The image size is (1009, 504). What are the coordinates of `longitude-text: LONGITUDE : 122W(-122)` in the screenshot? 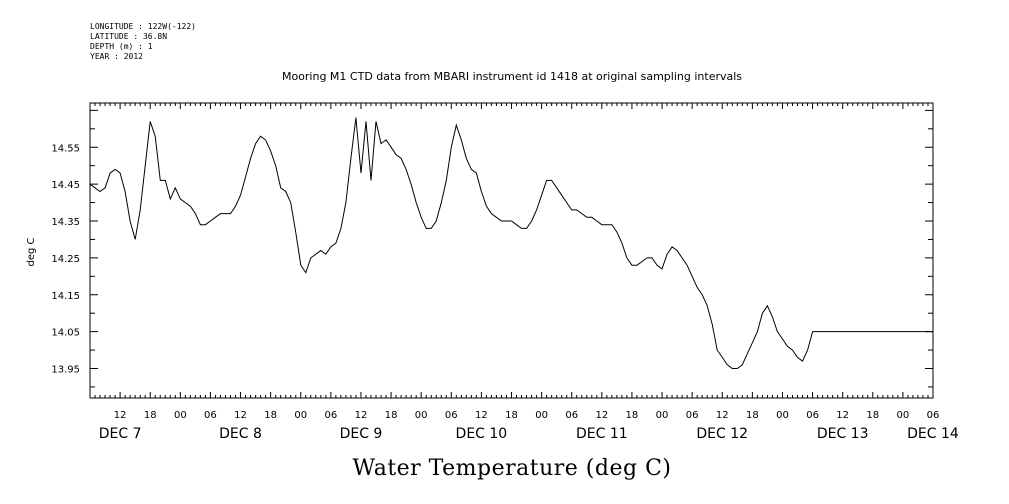 It's located at (143, 26).